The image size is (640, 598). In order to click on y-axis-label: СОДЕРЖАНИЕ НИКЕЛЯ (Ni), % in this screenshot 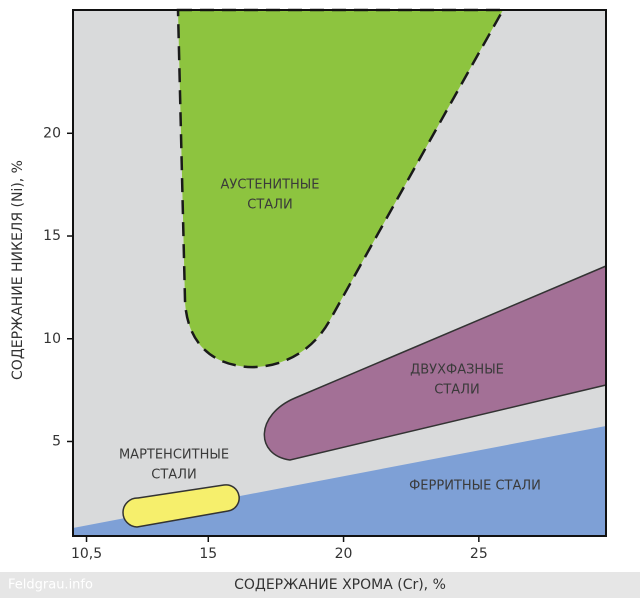, I will do `click(18, 270)`.